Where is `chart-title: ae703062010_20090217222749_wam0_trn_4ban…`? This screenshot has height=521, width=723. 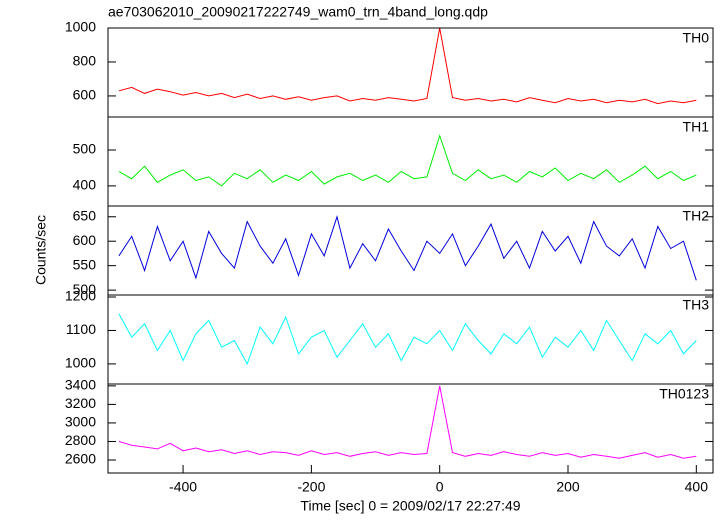 chart-title: ae703062010_20090217222749_wam0_trn_4ban… is located at coordinates (298, 12).